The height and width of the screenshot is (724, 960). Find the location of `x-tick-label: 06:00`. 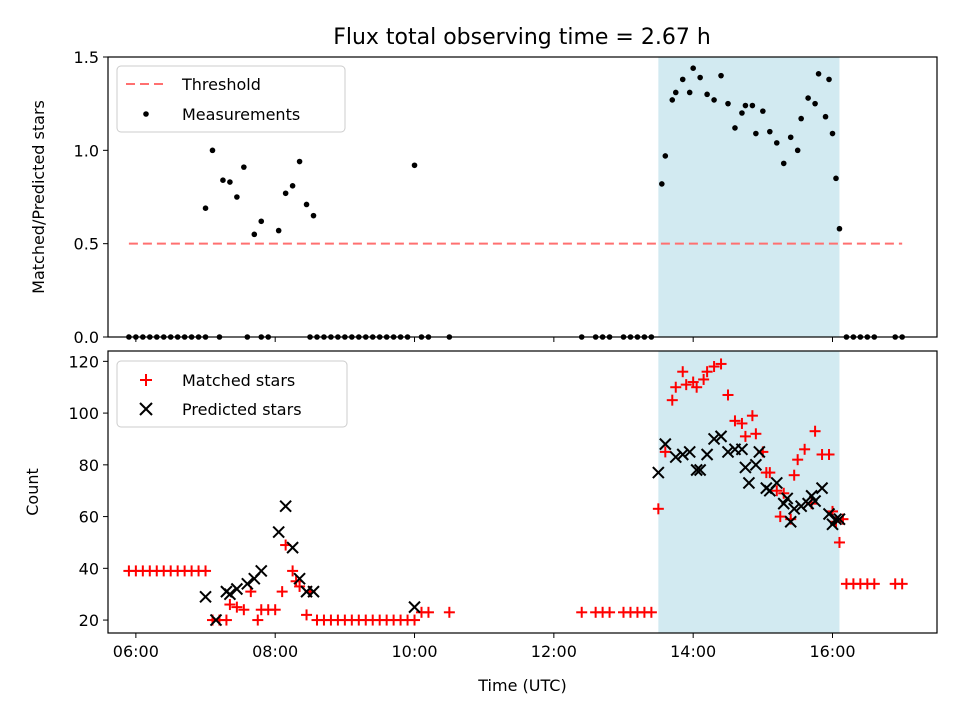

x-tick-label: 06:00 is located at coordinates (136, 651).